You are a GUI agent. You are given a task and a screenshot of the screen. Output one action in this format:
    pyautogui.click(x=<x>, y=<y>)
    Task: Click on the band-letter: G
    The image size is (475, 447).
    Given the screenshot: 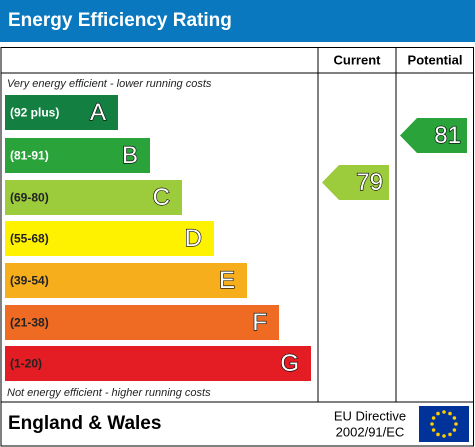 What is the action you would take?
    pyautogui.click(x=289, y=363)
    